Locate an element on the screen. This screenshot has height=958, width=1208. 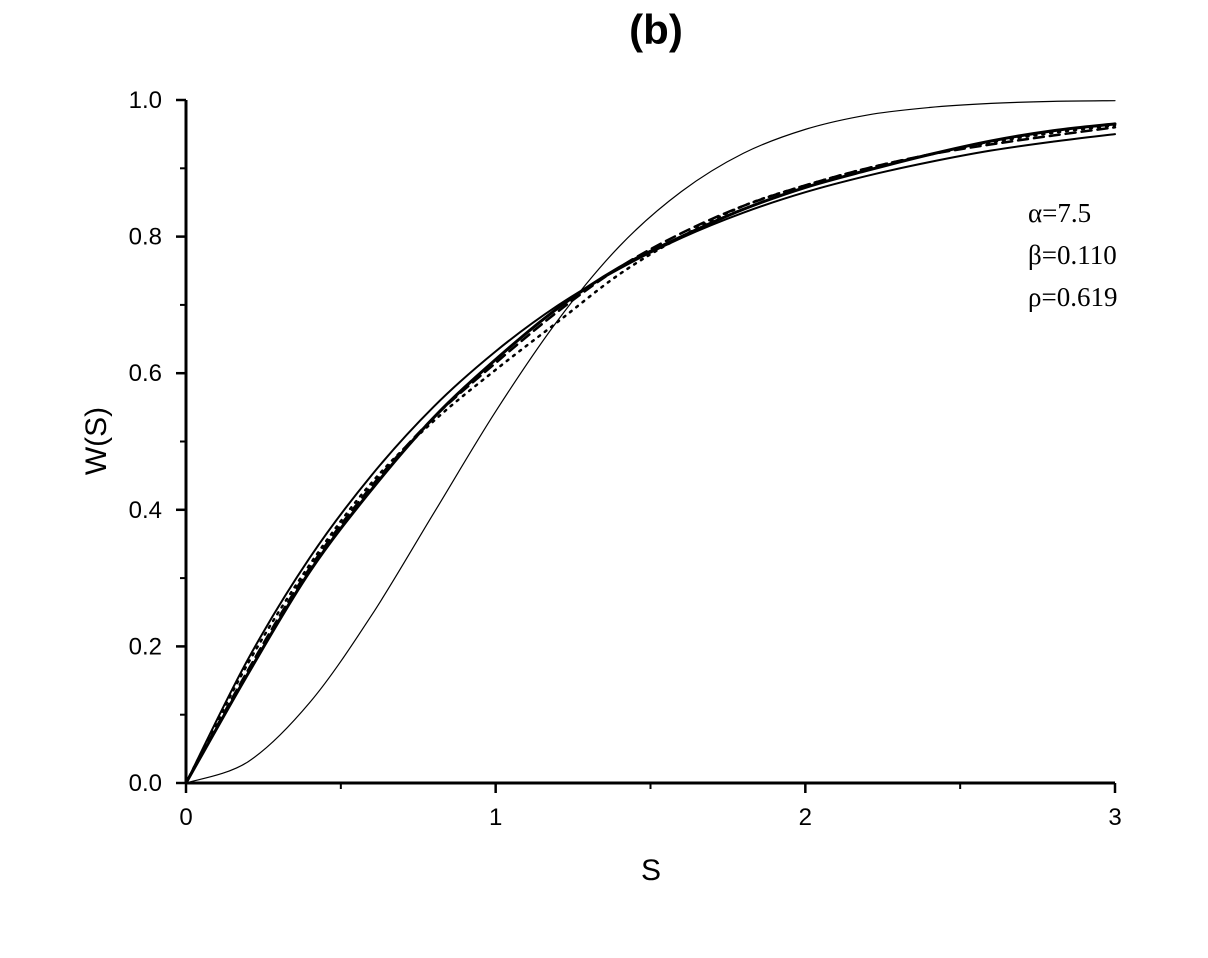
x-tick-label: 2 is located at coordinates (805, 817).